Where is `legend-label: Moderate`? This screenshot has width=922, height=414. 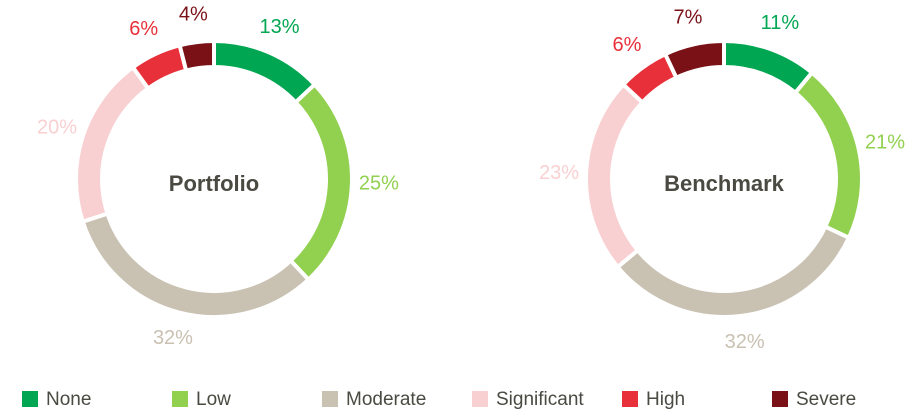
legend-label: Moderate is located at coordinates (386, 399).